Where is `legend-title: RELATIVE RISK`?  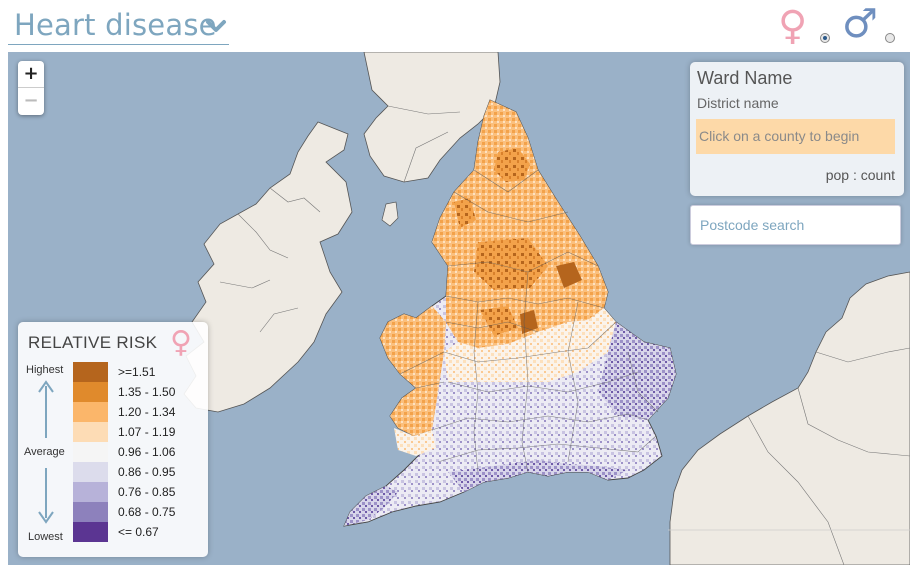
legend-title: RELATIVE RISK is located at coordinates (93, 342).